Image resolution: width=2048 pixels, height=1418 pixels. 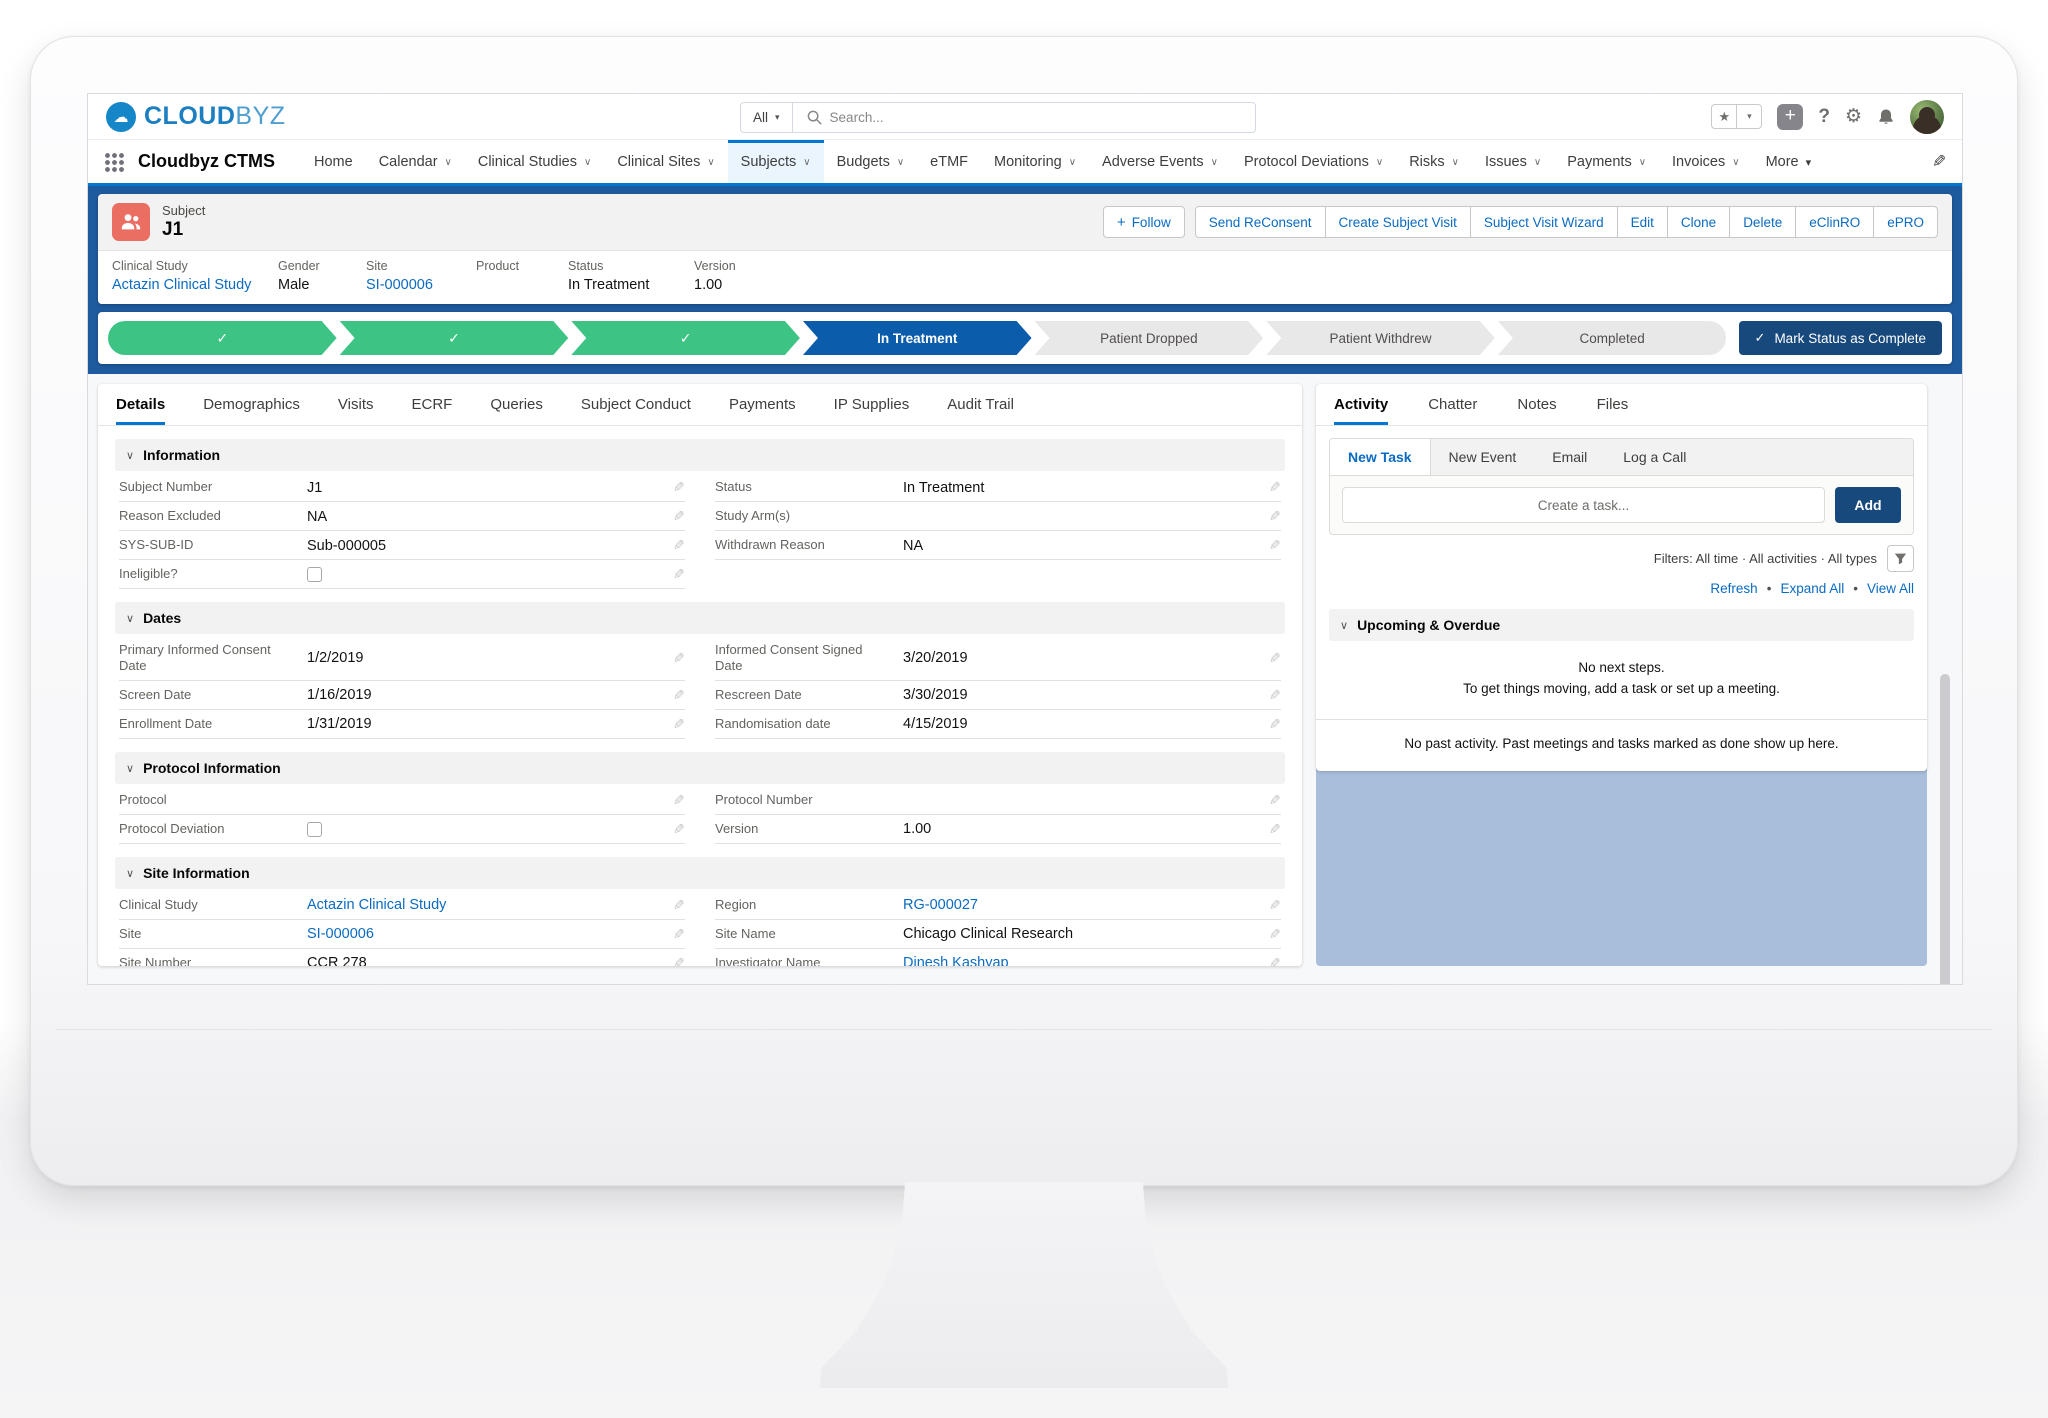 I want to click on favorites-dropdown-button, so click(x=1749, y=116).